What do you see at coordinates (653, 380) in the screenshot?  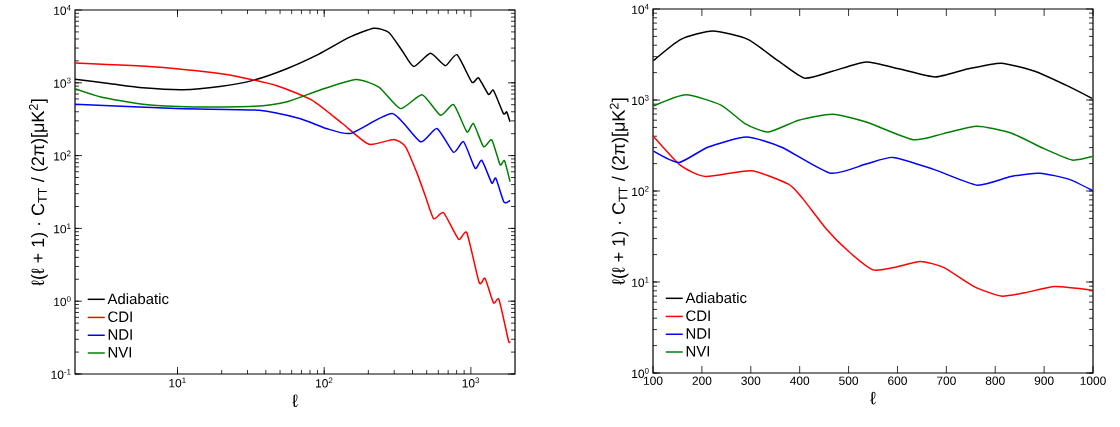 I see `x-tick-label: 100` at bounding box center [653, 380].